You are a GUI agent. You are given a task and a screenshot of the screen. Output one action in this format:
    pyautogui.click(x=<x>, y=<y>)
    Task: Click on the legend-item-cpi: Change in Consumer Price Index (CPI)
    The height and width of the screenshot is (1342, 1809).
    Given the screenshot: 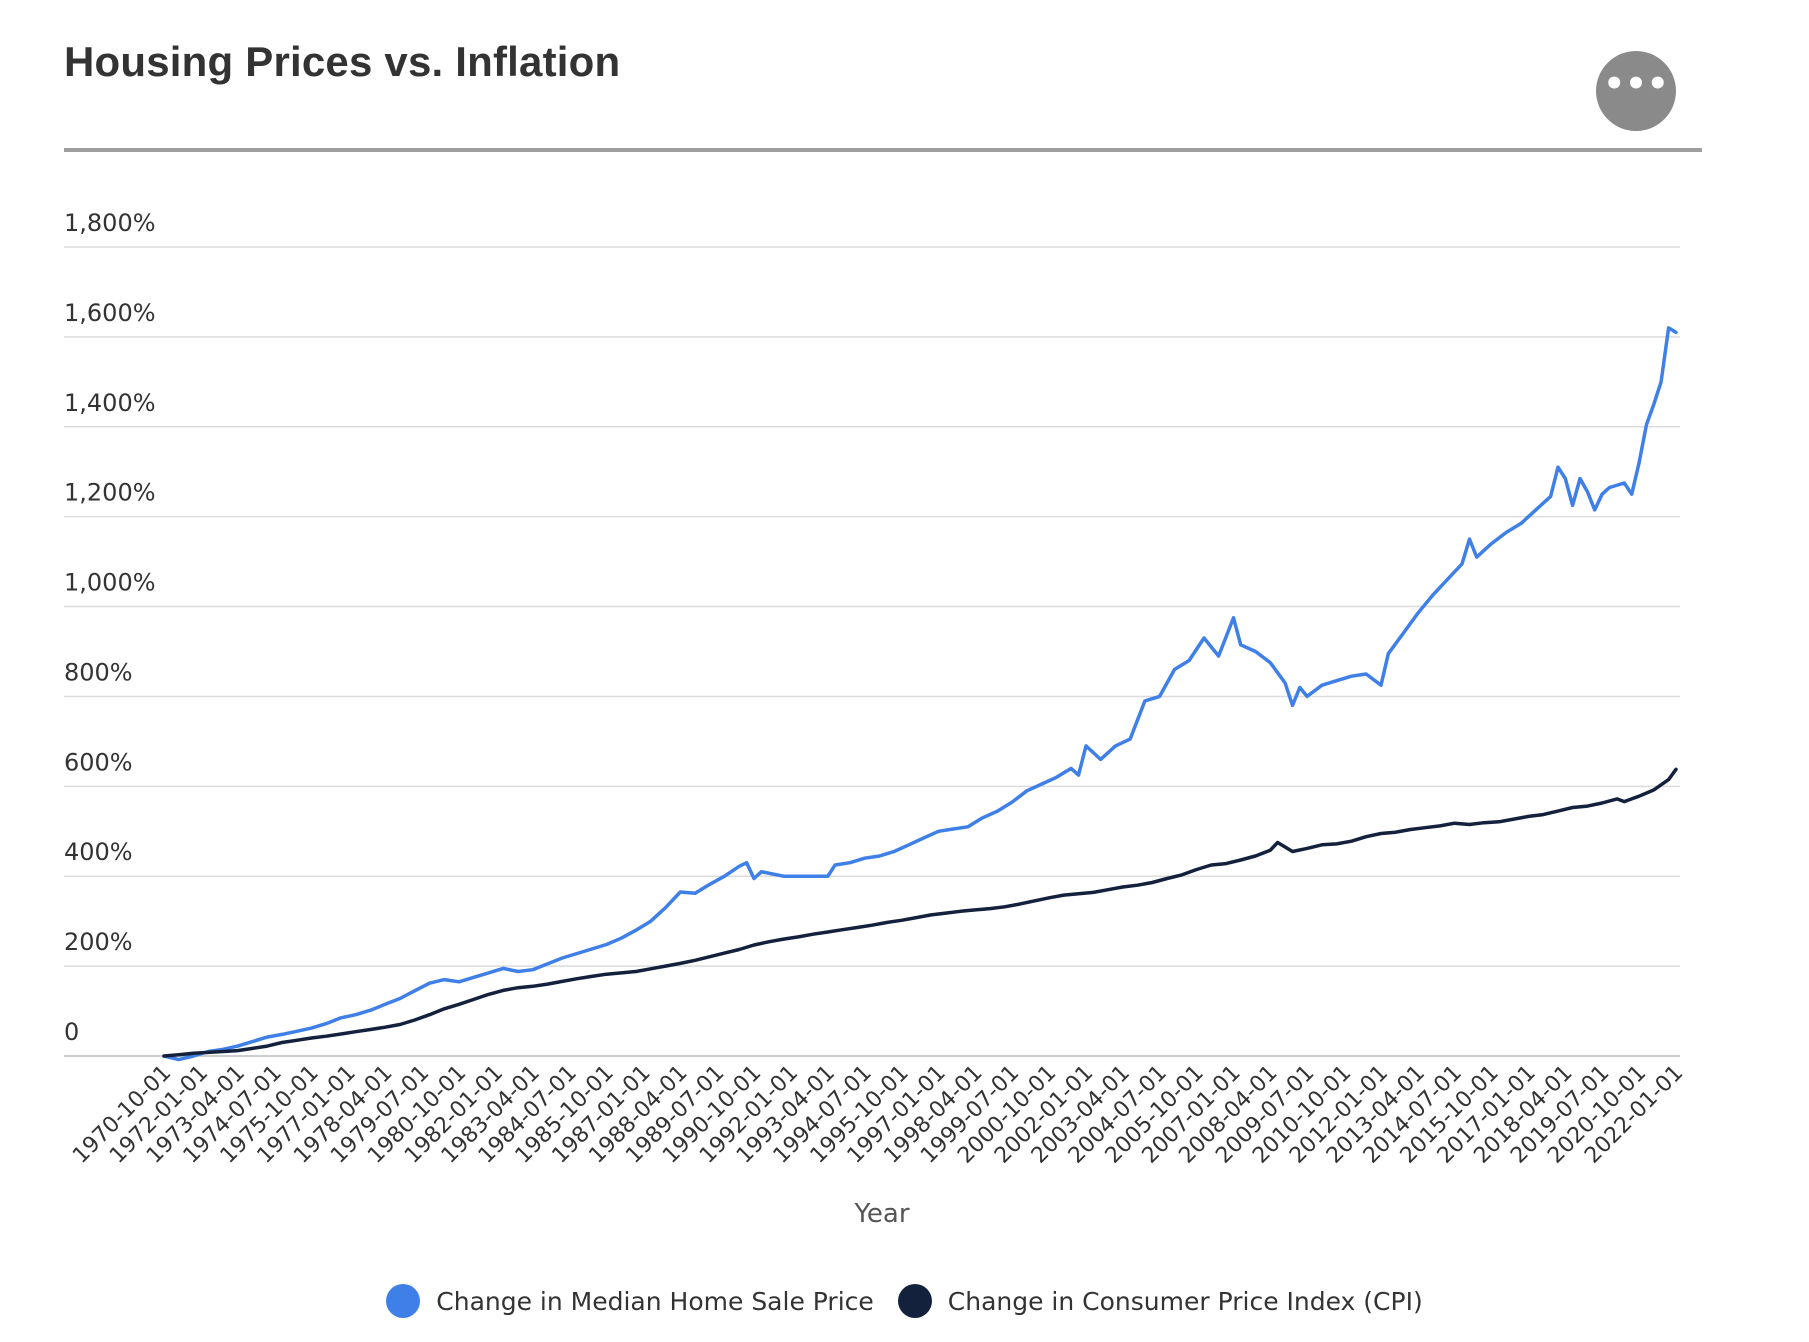 What is the action you would take?
    pyautogui.click(x=1160, y=1301)
    